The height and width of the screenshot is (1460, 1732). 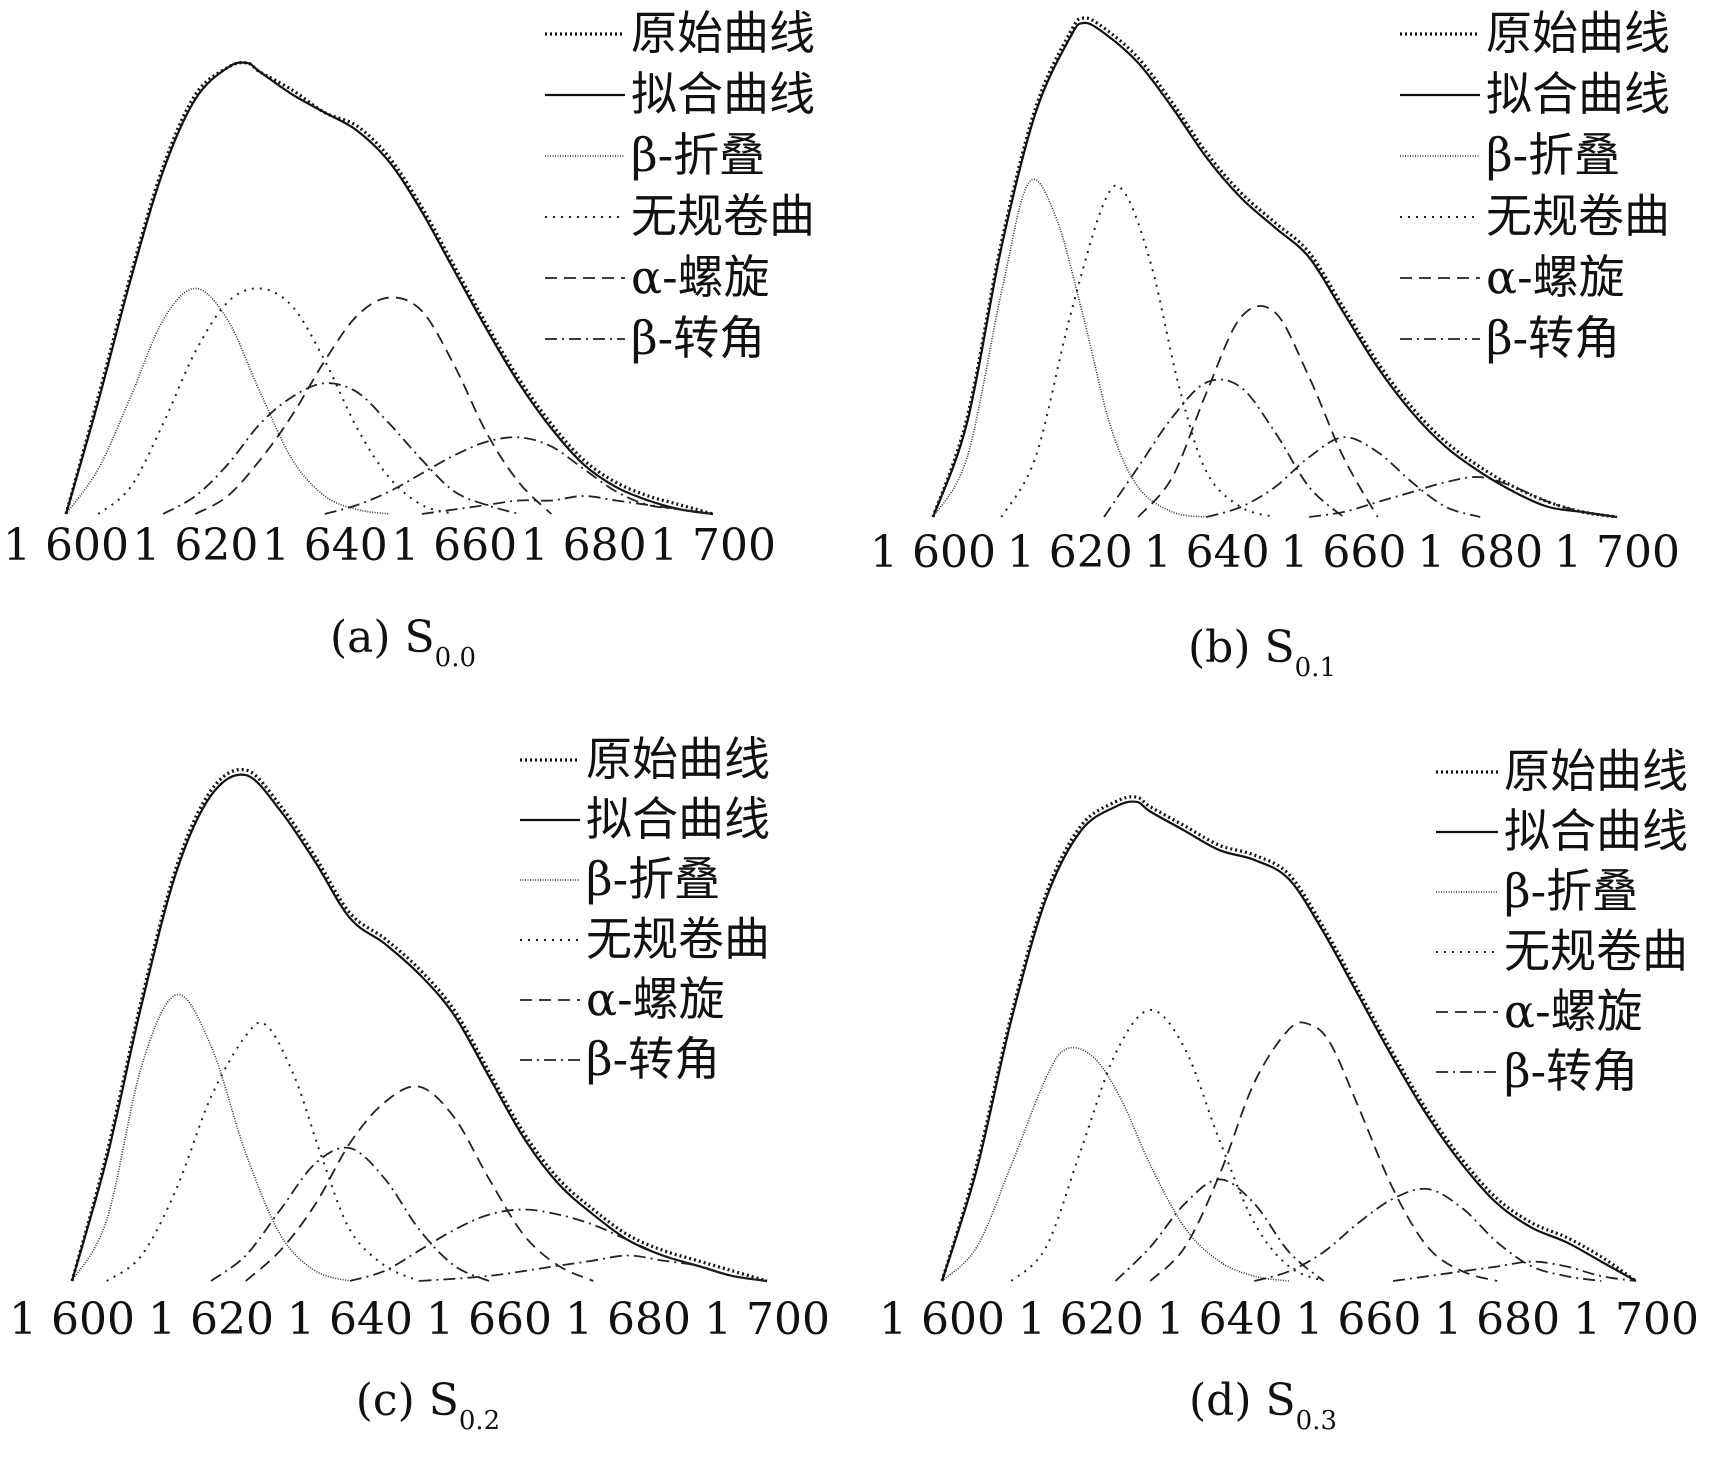 I want to click on panel-caption: (b) S0.1, so click(x=1262, y=652).